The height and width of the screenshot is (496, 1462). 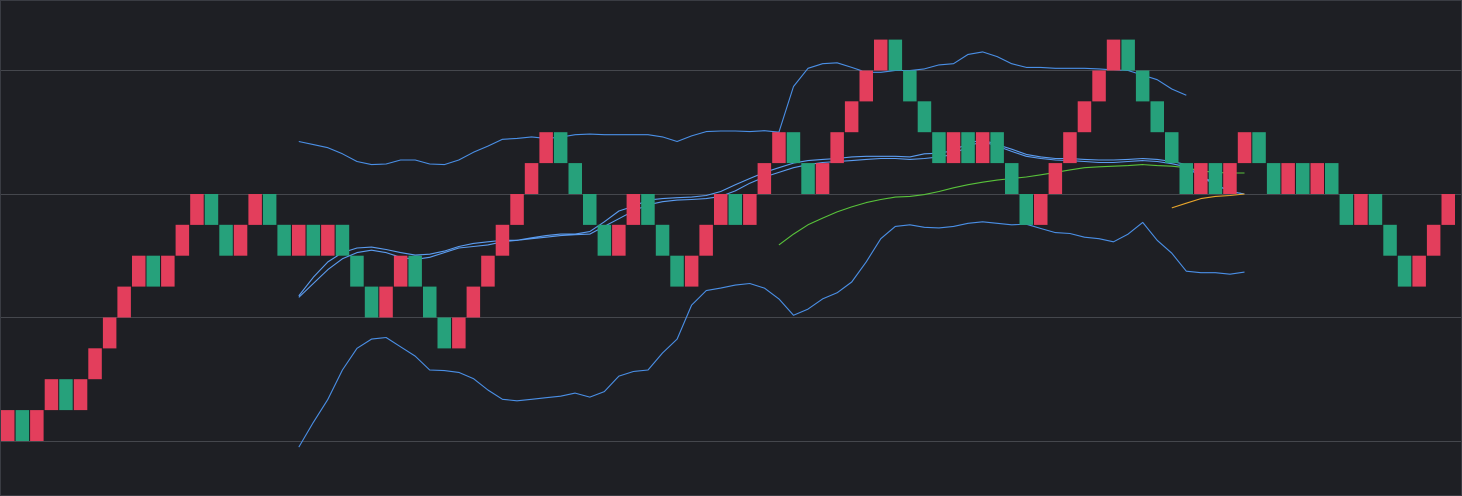 I want to click on fast-ma-line, so click(x=1208, y=201).